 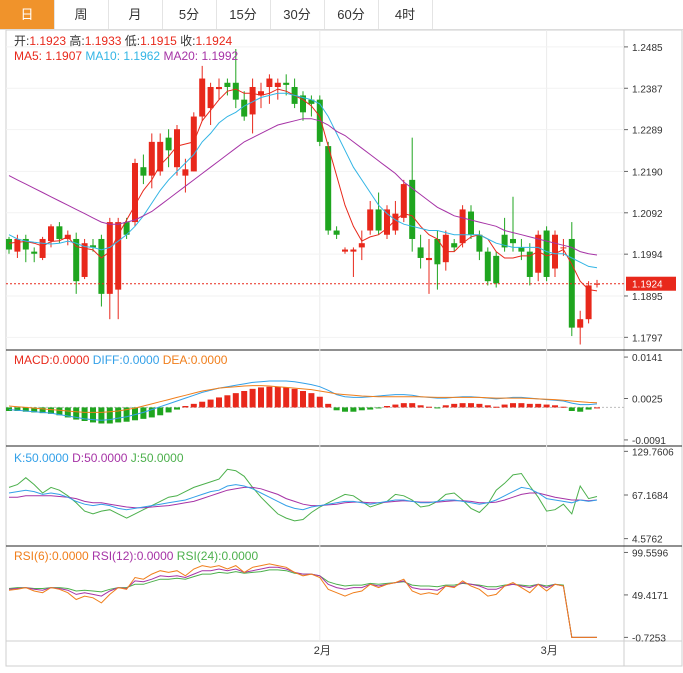 What do you see at coordinates (297, 14) in the screenshot?
I see `tab-5: 30分` at bounding box center [297, 14].